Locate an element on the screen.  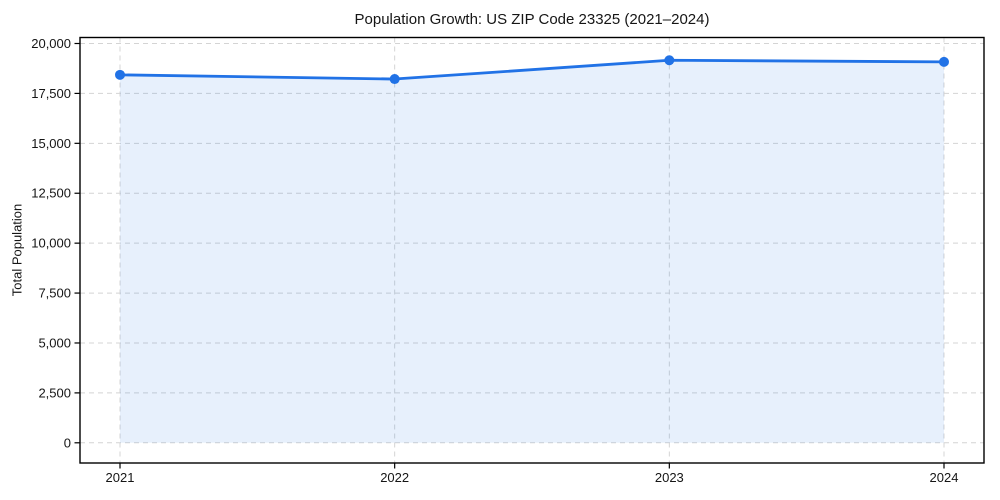
y-tick-label: 2,500 is located at coordinates (54, 392).